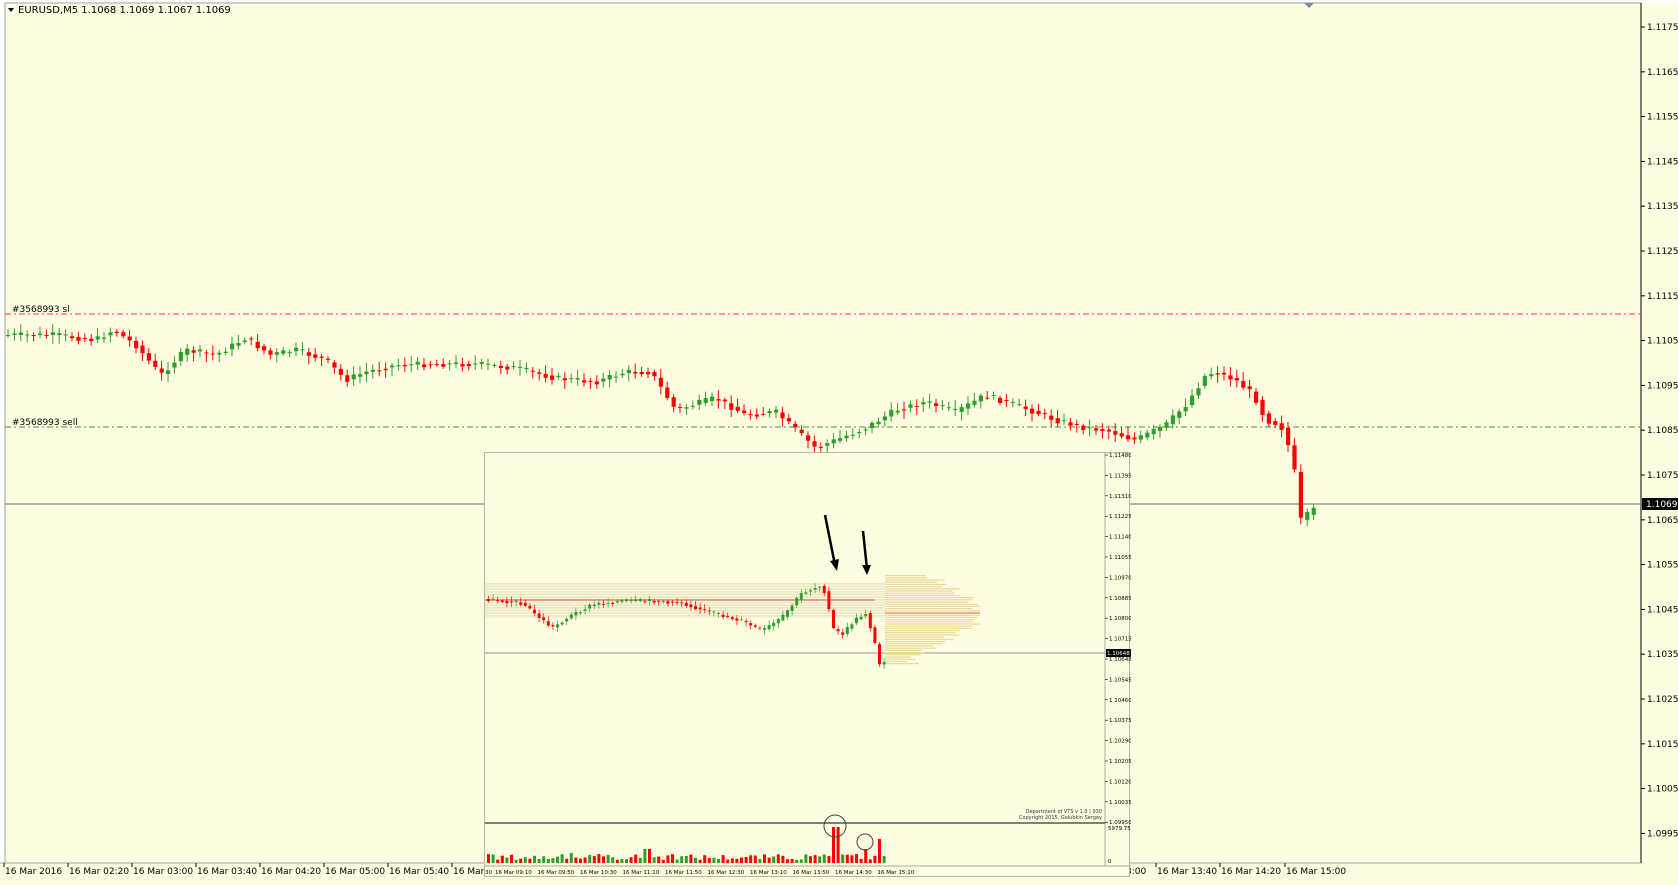 The width and height of the screenshot is (1678, 885). What do you see at coordinates (11, 10) in the screenshot?
I see `dropdown-triangle-icon` at bounding box center [11, 10].